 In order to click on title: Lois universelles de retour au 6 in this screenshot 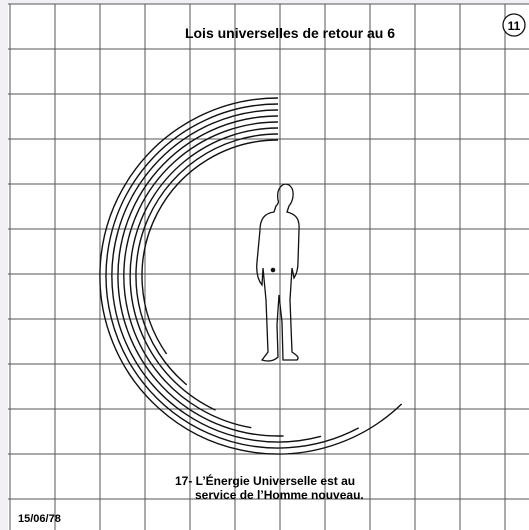, I will do `click(290, 33)`.